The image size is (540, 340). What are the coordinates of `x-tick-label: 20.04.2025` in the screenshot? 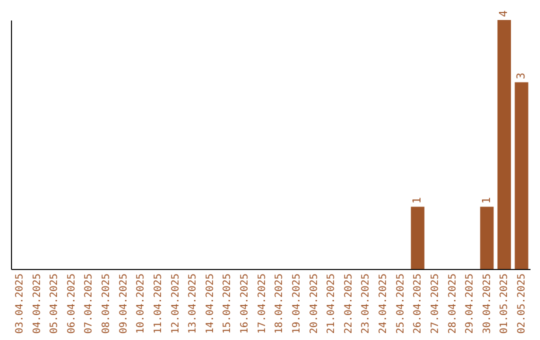 It's located at (314, 304).